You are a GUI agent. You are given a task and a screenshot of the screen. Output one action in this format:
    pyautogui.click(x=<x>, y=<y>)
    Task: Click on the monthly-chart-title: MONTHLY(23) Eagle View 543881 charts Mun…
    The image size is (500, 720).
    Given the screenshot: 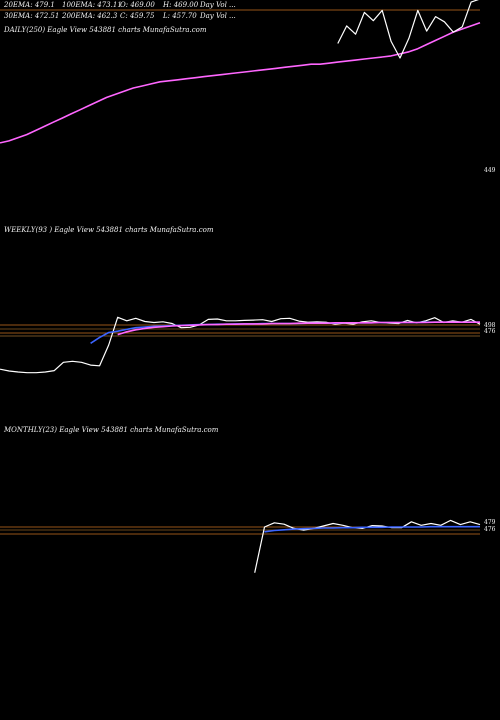 What is the action you would take?
    pyautogui.click(x=111, y=430)
    